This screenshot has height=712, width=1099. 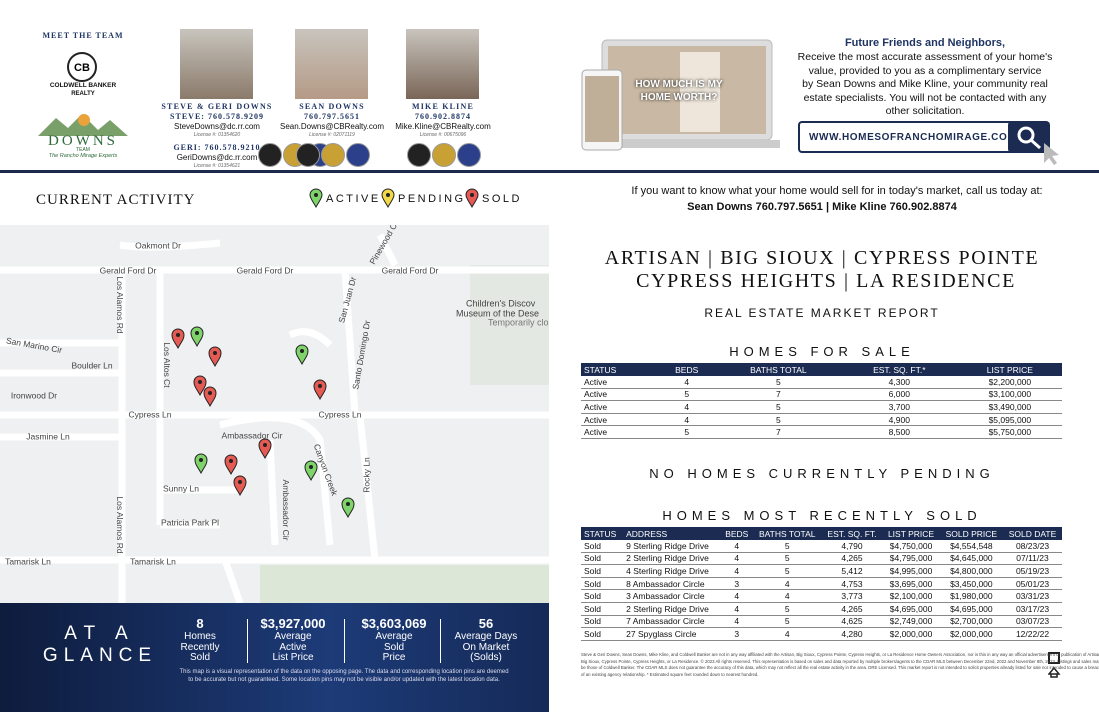 What do you see at coordinates (852, 571) in the screenshot?
I see `cell: 5,412` at bounding box center [852, 571].